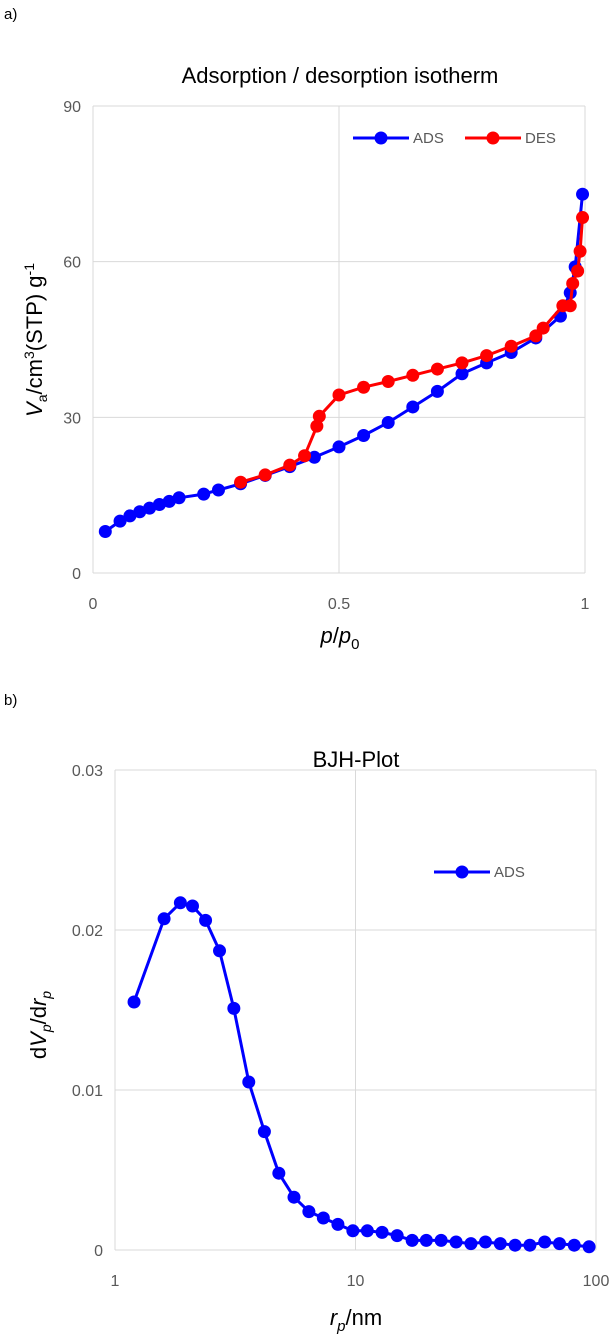  I want to click on legend-label: DES, so click(540, 138).